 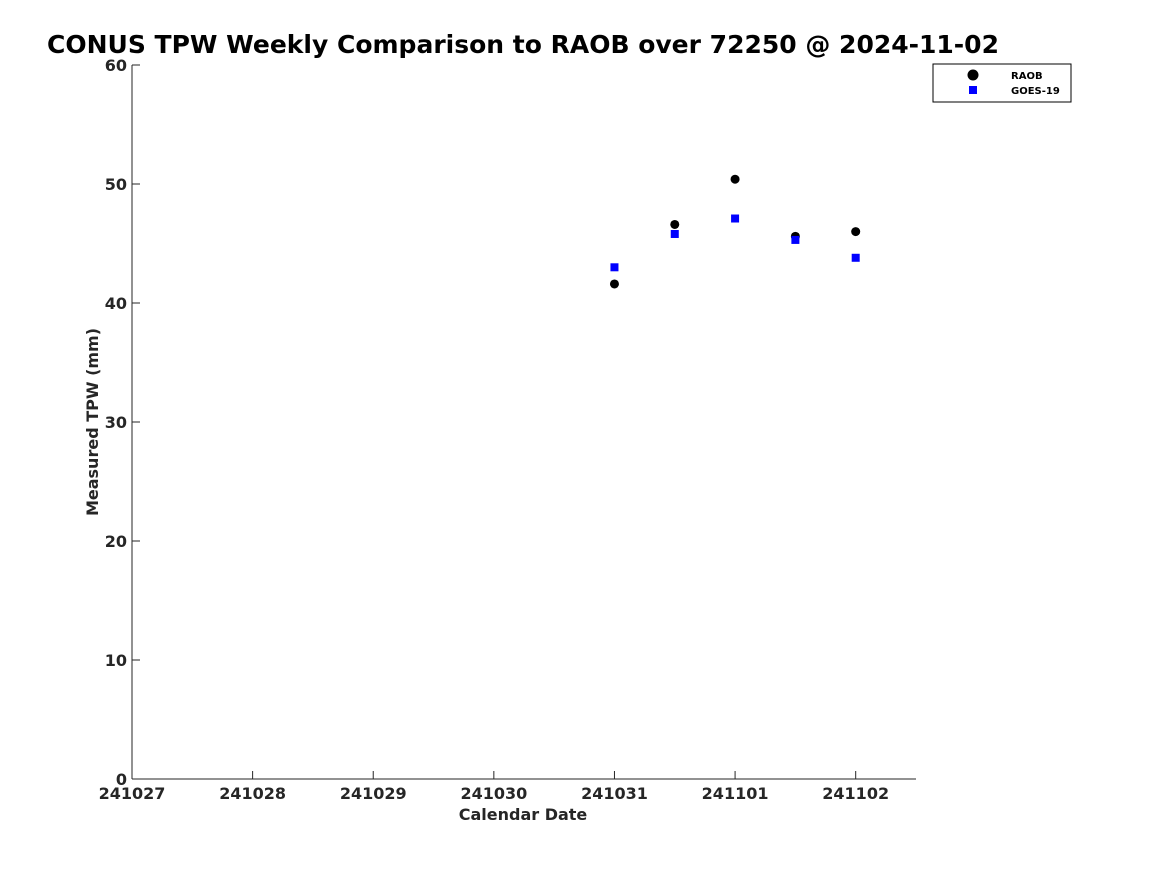 What do you see at coordinates (116, 65) in the screenshot?
I see `y-tick-label: 60` at bounding box center [116, 65].